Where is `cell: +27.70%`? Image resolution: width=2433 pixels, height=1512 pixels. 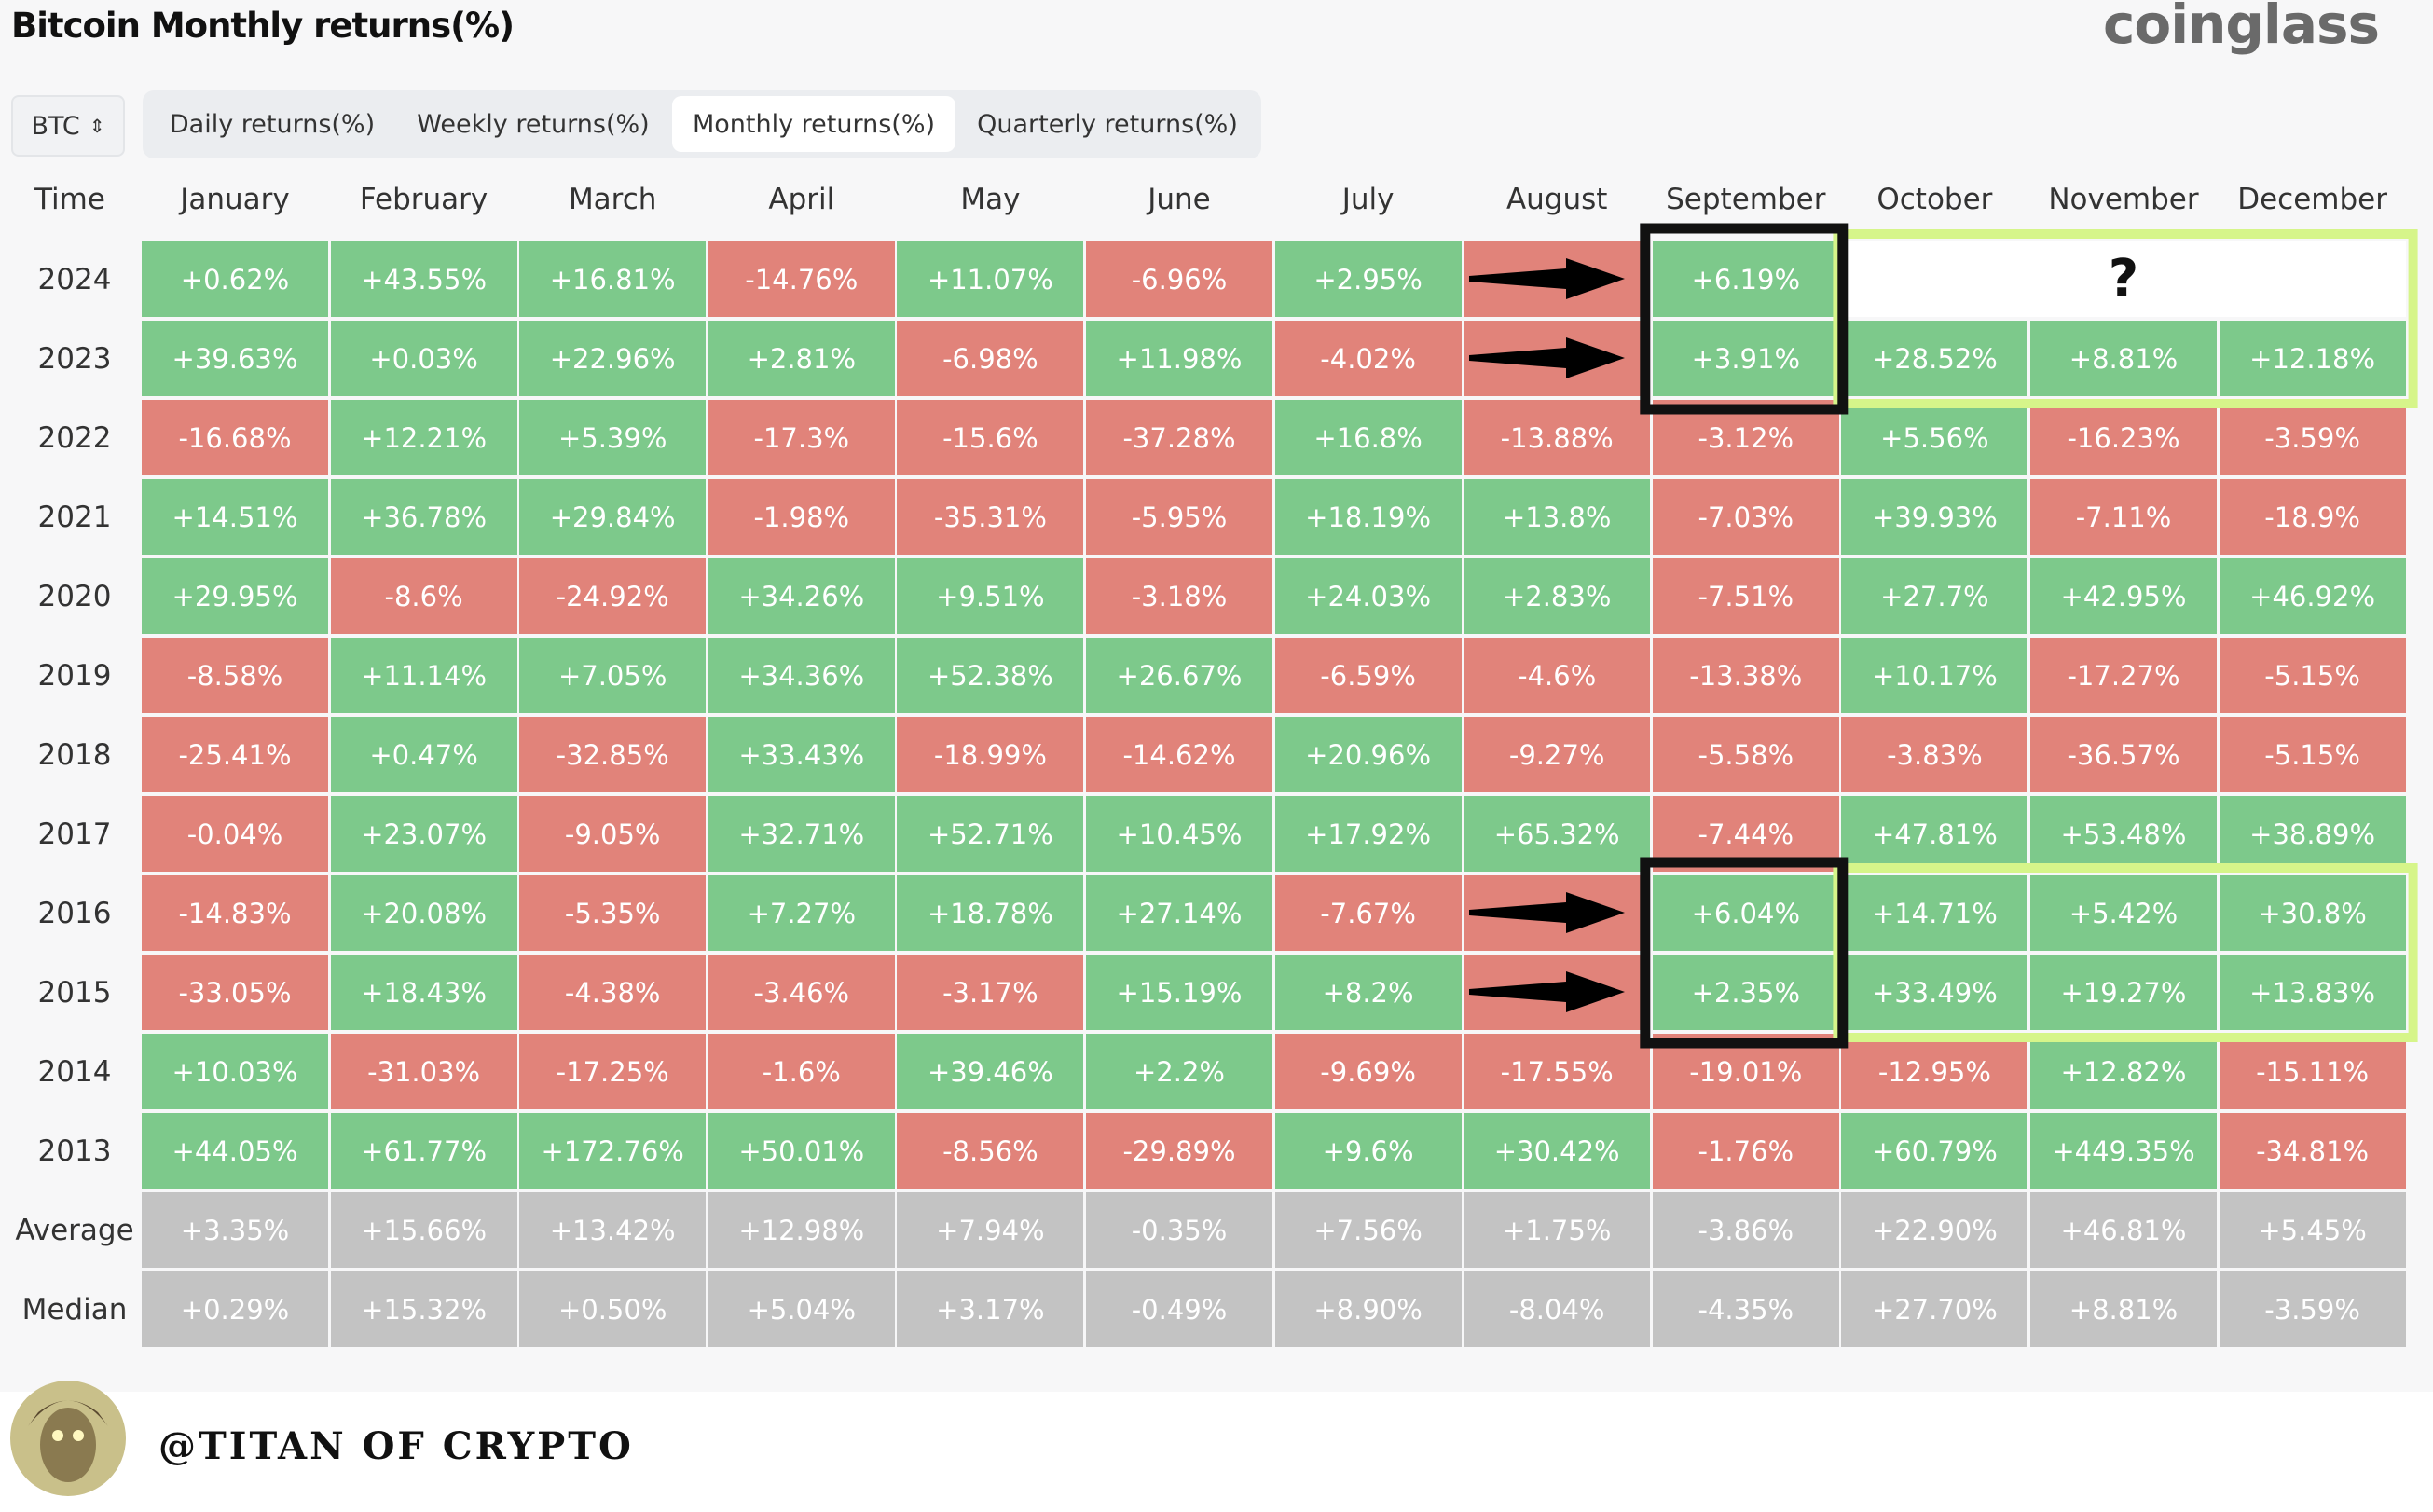 cell: +27.70% is located at coordinates (1934, 1309).